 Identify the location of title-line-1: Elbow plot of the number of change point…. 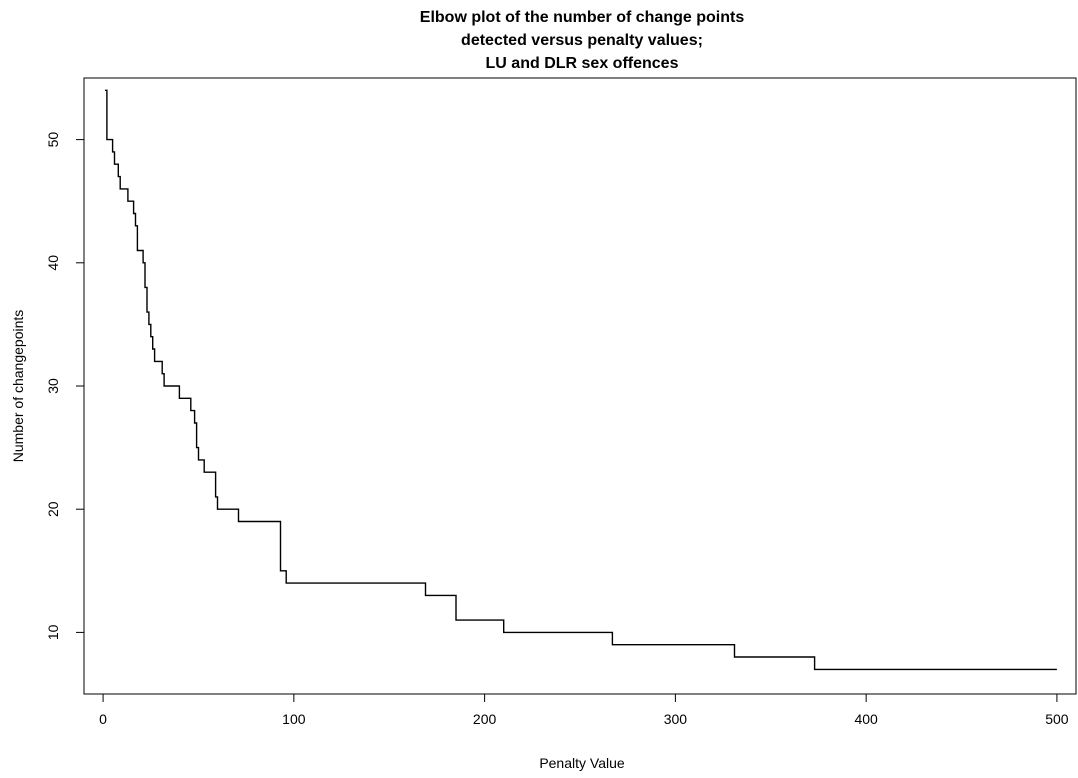
(582, 17).